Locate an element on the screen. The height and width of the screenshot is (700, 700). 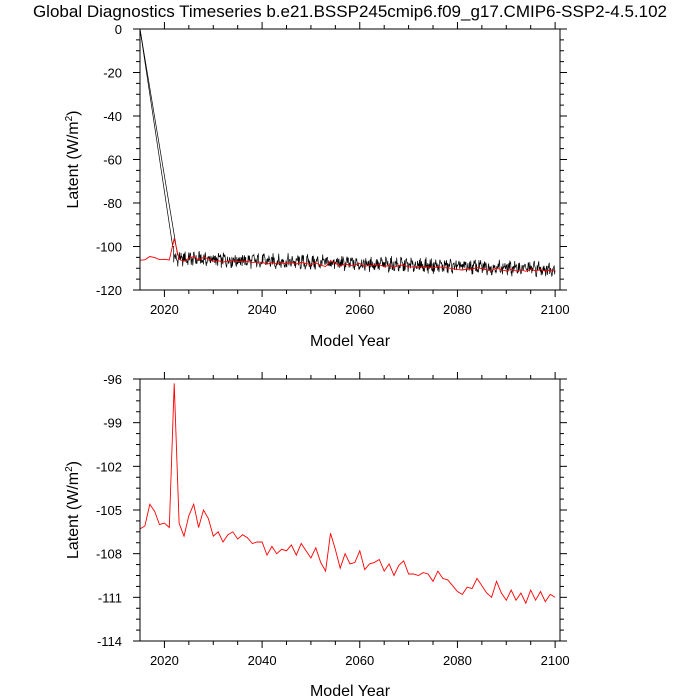
top-x-tick-label: 2080 is located at coordinates (457, 309).